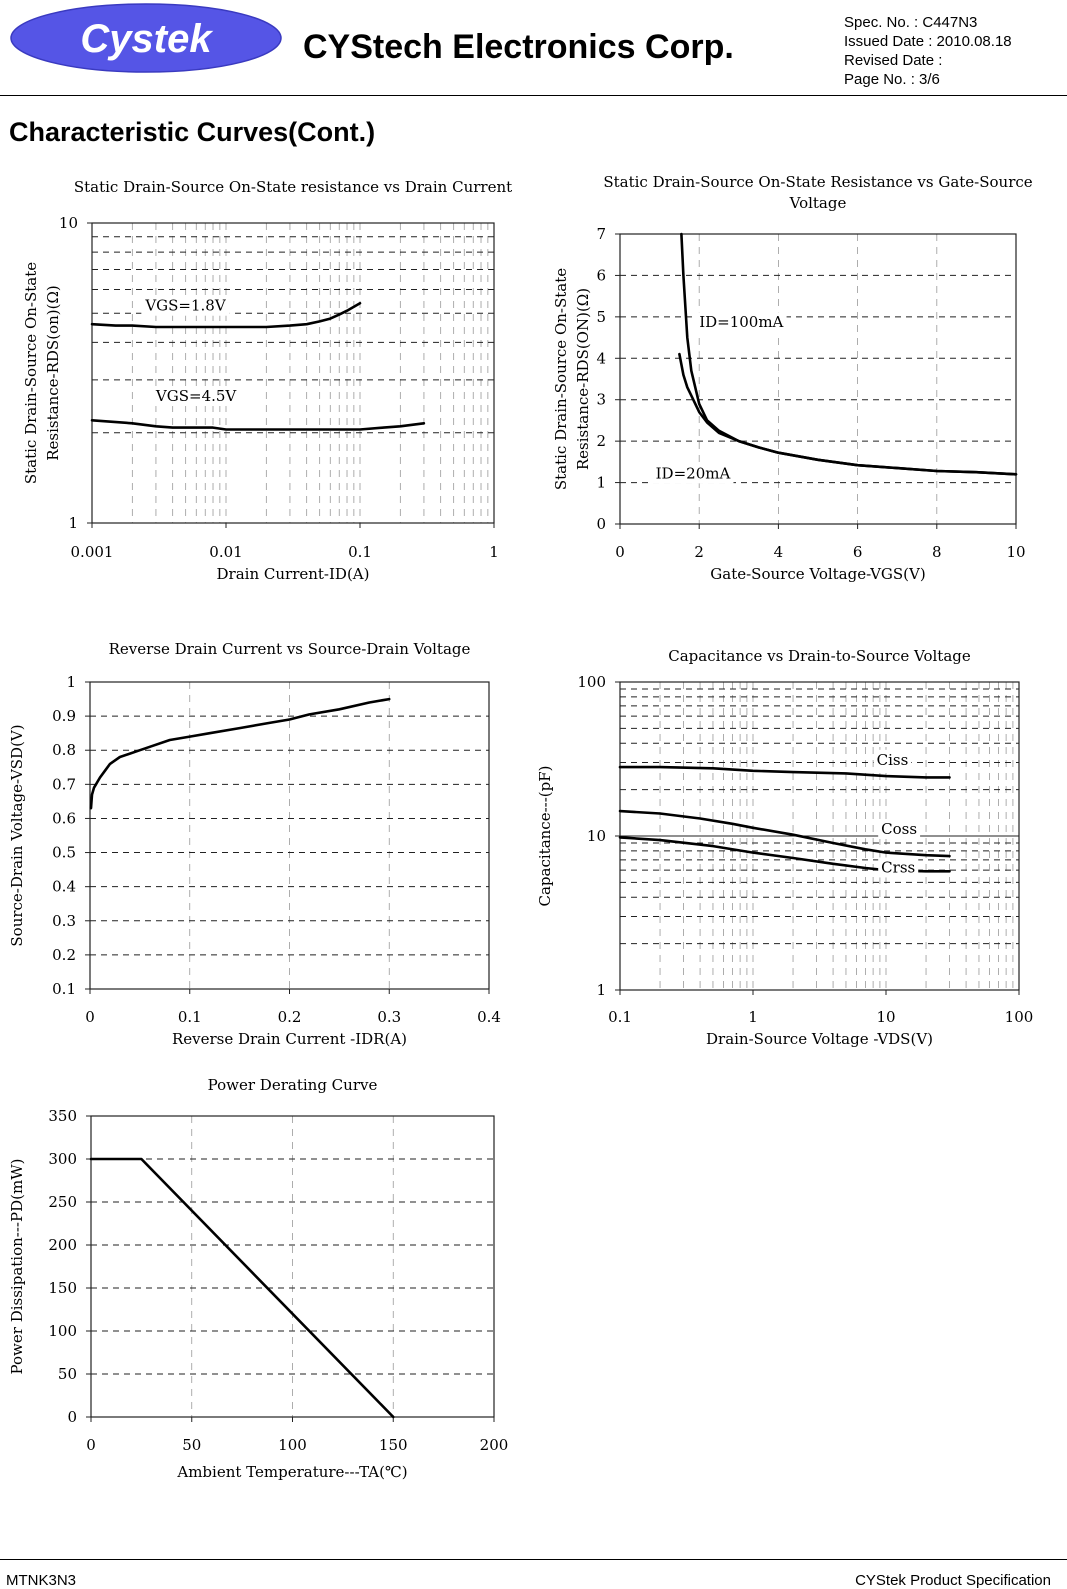 This screenshot has width=1067, height=1589. I want to click on series-label: ID=100mA, so click(741, 322).